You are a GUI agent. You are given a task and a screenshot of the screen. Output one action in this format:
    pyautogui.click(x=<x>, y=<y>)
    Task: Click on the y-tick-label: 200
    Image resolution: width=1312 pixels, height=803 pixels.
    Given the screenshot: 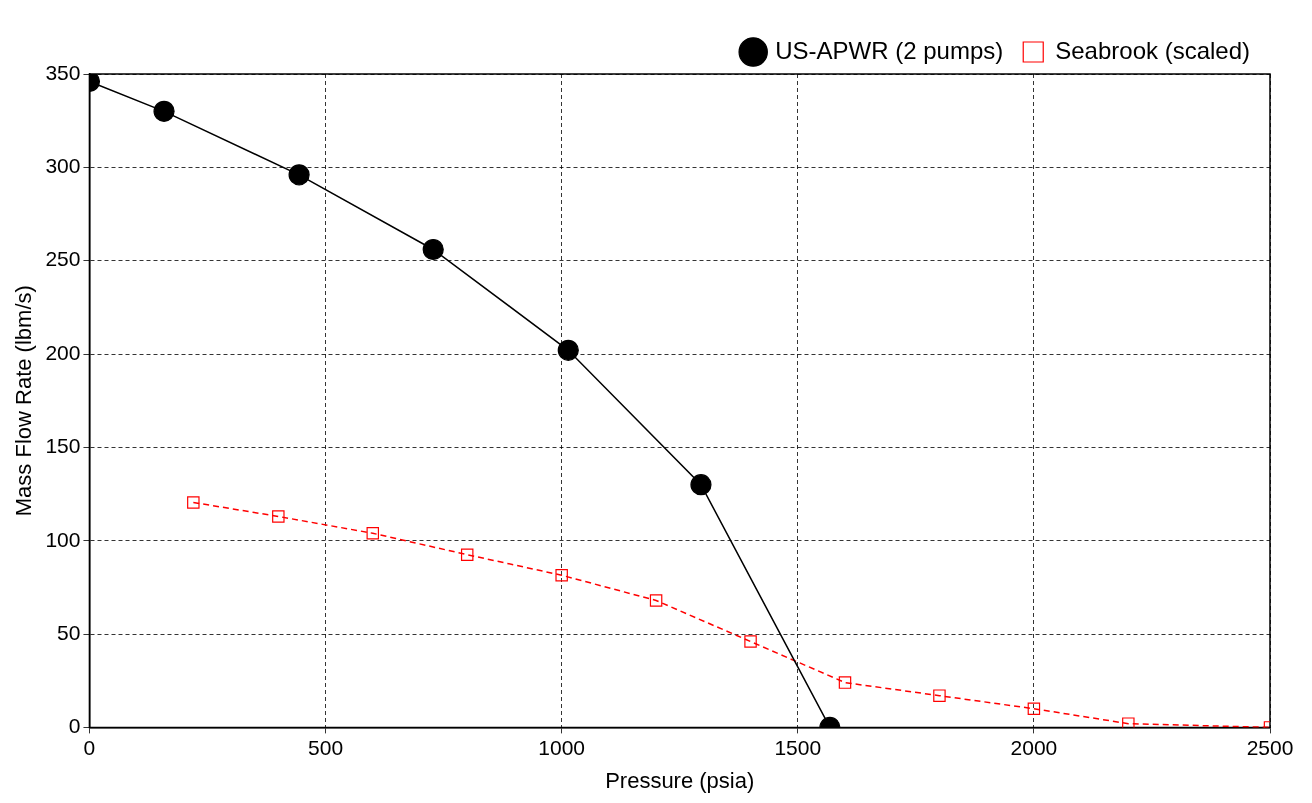 What is the action you would take?
    pyautogui.click(x=63, y=352)
    